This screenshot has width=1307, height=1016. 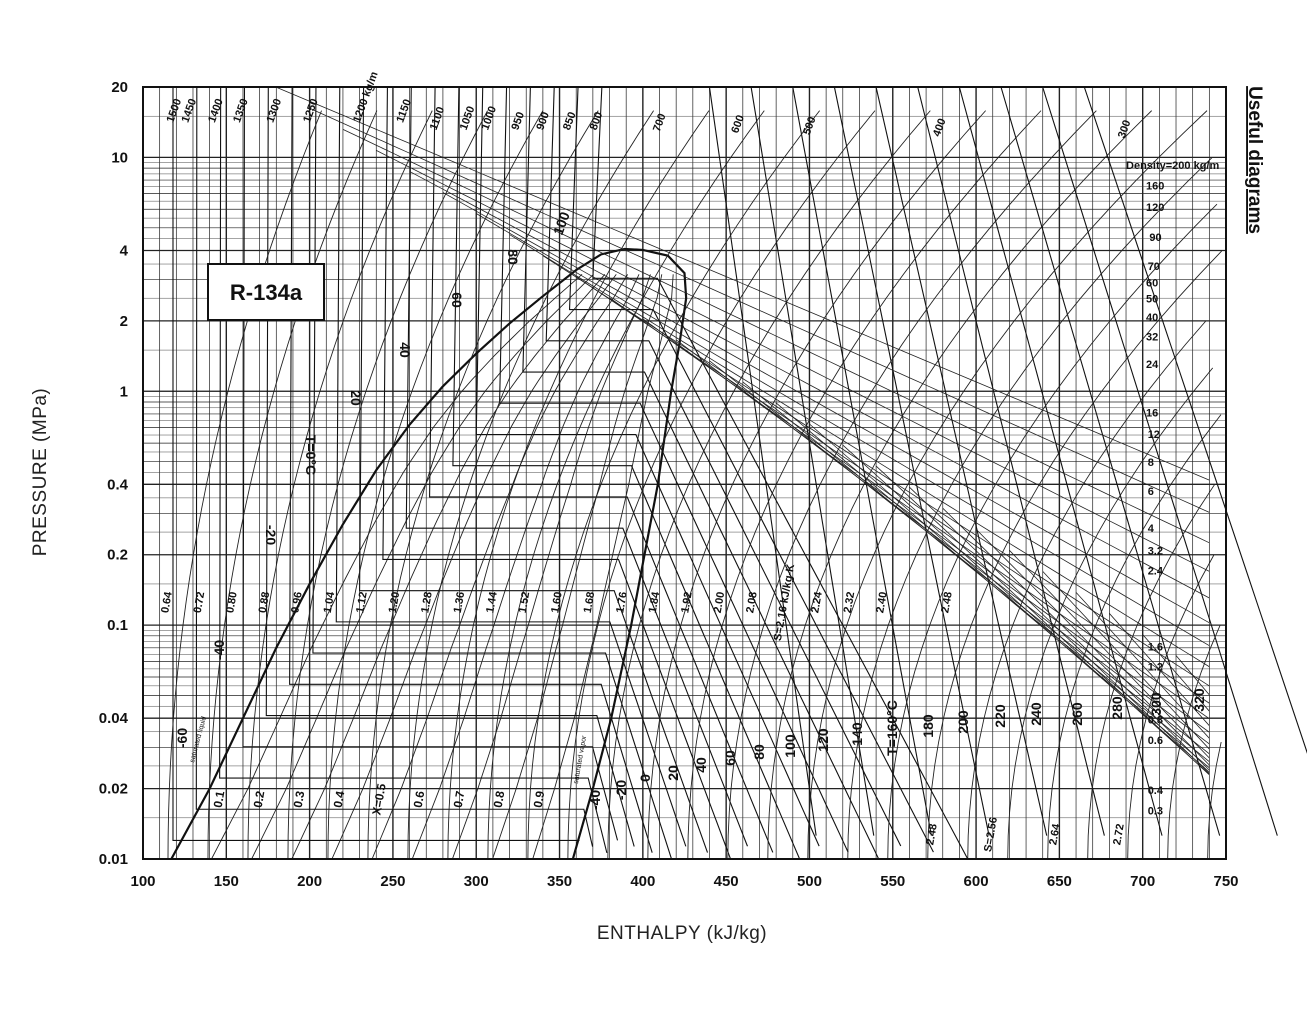 What do you see at coordinates (976, 881) in the screenshot?
I see `x-tick-label: 600` at bounding box center [976, 881].